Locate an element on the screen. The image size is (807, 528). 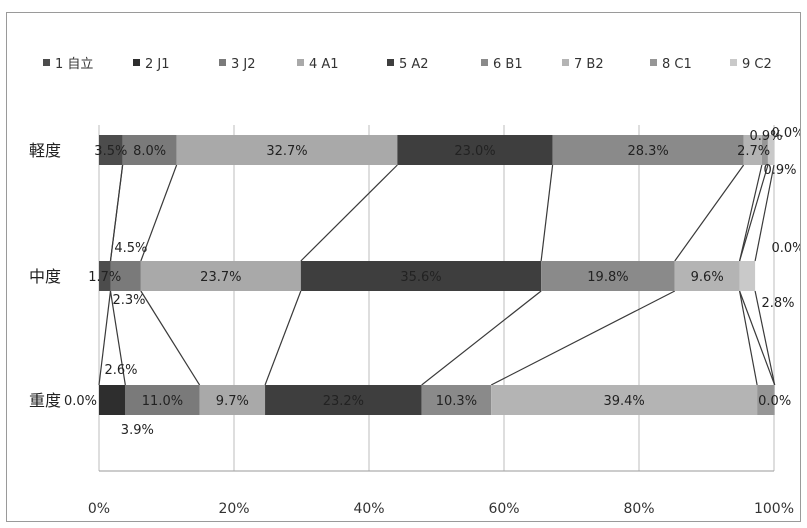
data-label: 32.7% is located at coordinates (286, 151).